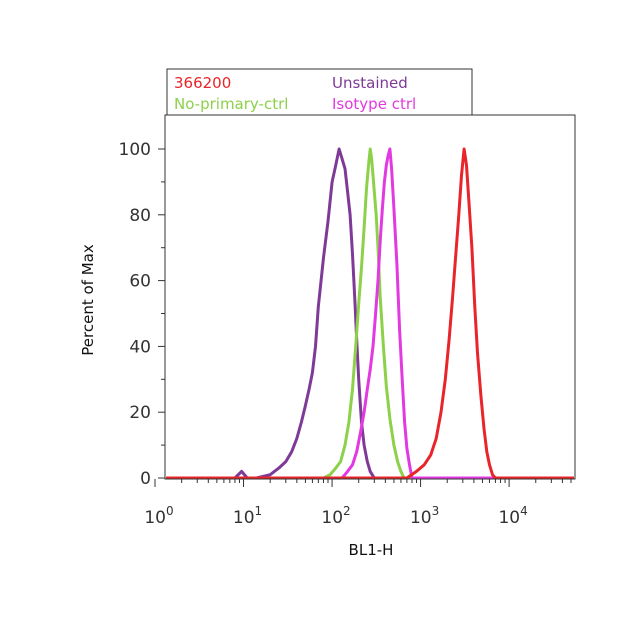  I want to click on x-tick-label: 10¹, so click(247, 516).